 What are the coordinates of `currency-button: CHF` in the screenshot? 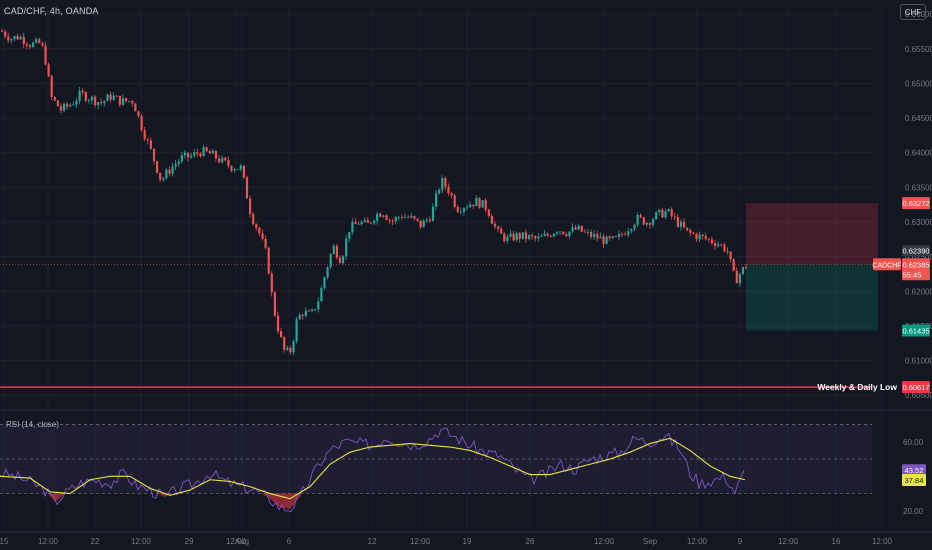 It's located at (913, 12).